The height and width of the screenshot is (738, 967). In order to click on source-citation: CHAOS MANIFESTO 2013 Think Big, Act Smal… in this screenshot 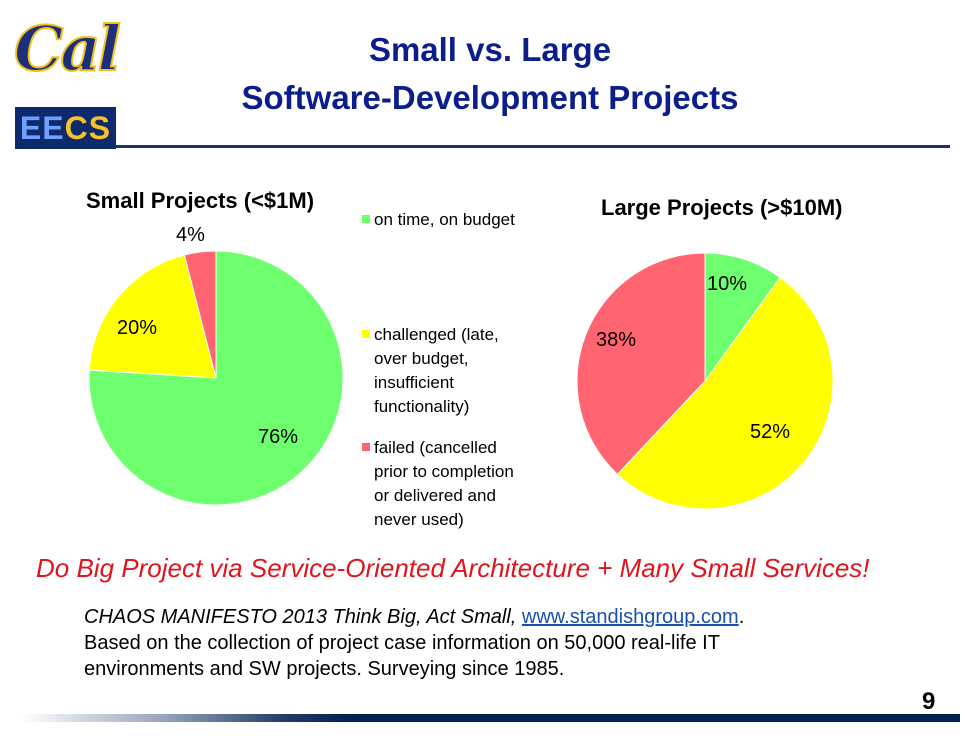, I will do `click(504, 643)`.